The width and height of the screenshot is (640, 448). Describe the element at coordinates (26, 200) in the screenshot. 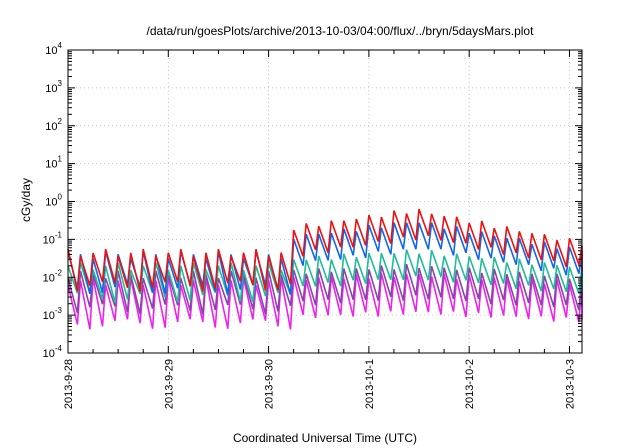

I see `y-axis-label: cGy/day` at that location.